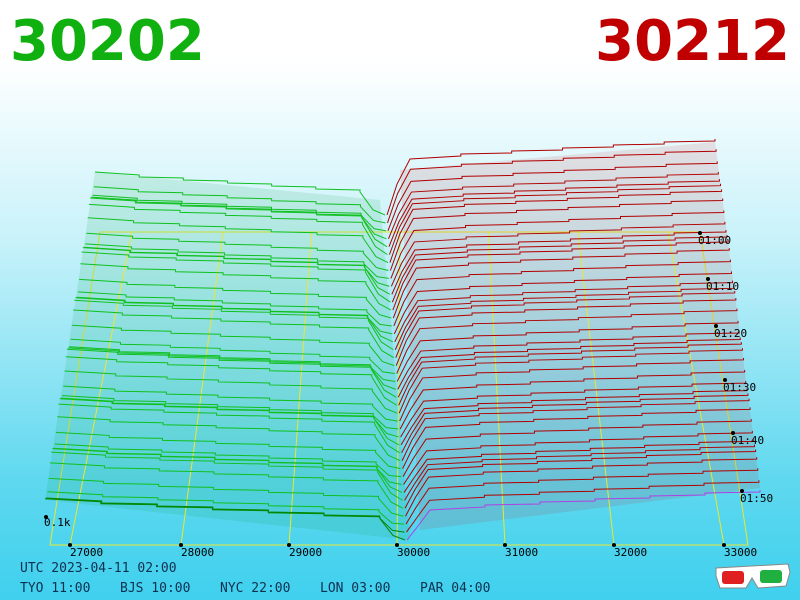 The height and width of the screenshot is (600, 800). Describe the element at coordinates (756, 498) in the screenshot. I see `time-label: 01:50` at that location.